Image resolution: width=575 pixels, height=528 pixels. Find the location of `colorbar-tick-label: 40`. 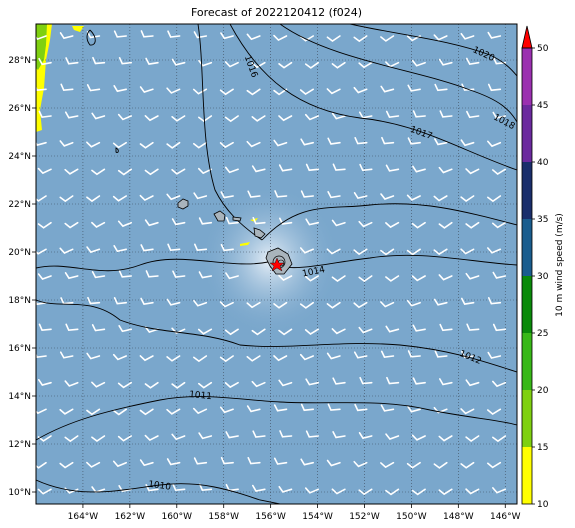

colorbar-tick-label: 40 is located at coordinates (543, 163).